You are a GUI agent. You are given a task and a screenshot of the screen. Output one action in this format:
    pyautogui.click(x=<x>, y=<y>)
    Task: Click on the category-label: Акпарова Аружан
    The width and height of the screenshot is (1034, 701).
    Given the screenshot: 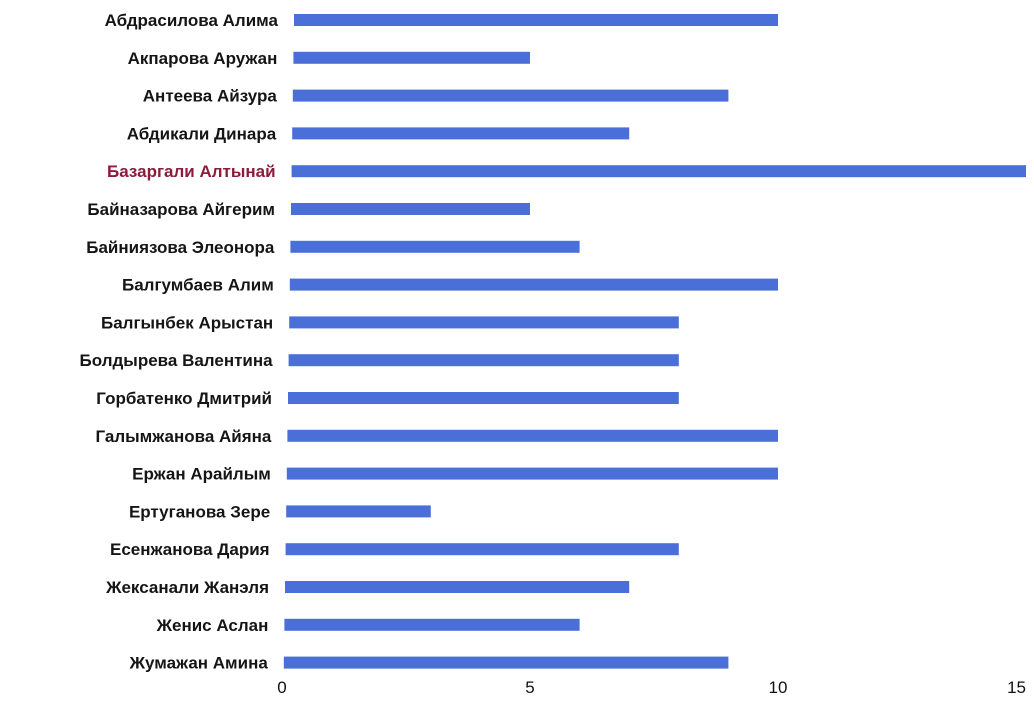 What is the action you would take?
    pyautogui.click(x=203, y=58)
    